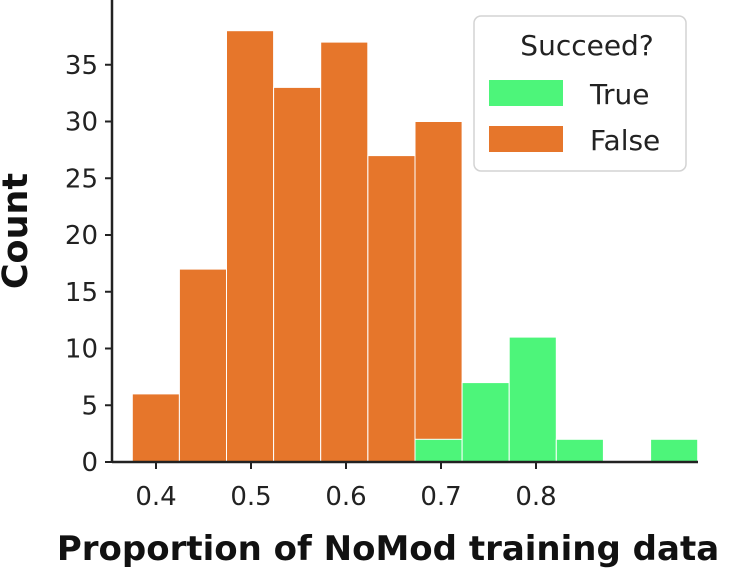  I want to click on x-tick-label: 0.6, so click(345, 497).